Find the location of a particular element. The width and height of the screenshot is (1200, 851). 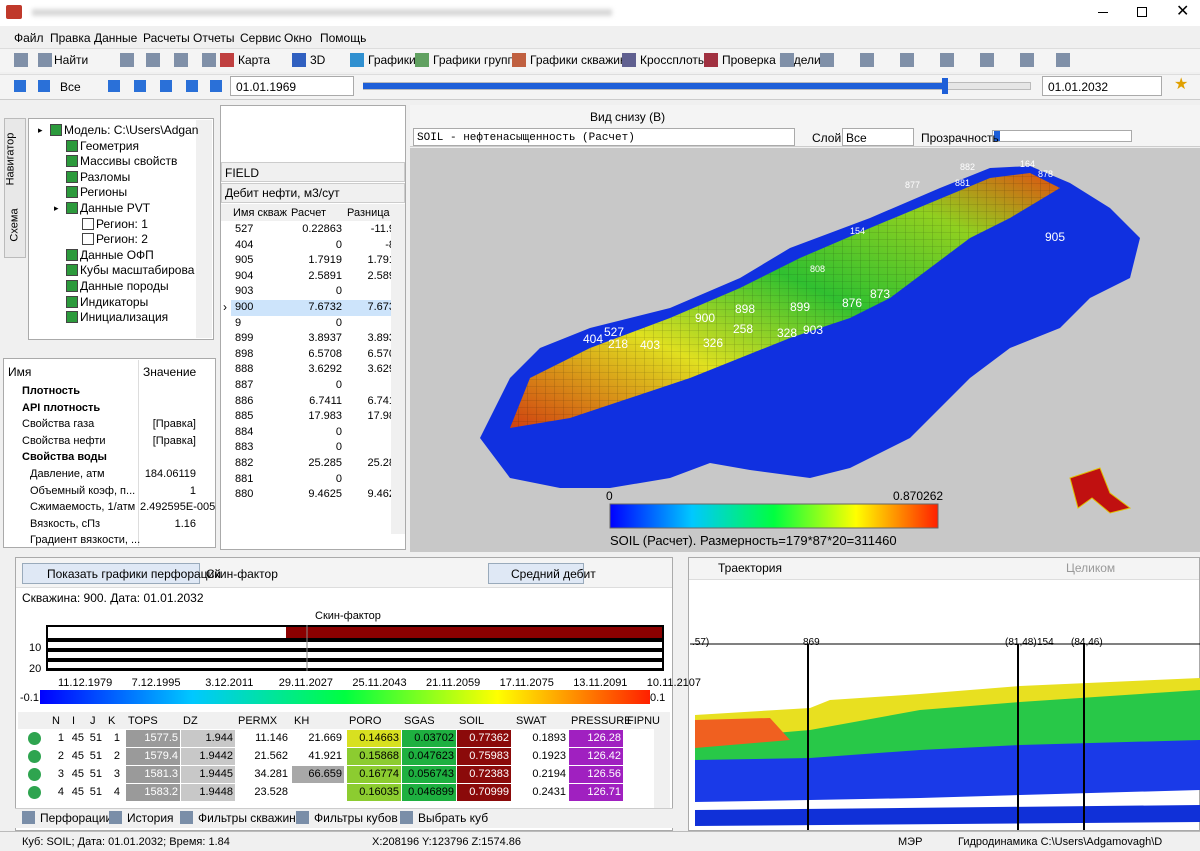

toolbar is located at coordinates (600, 60).